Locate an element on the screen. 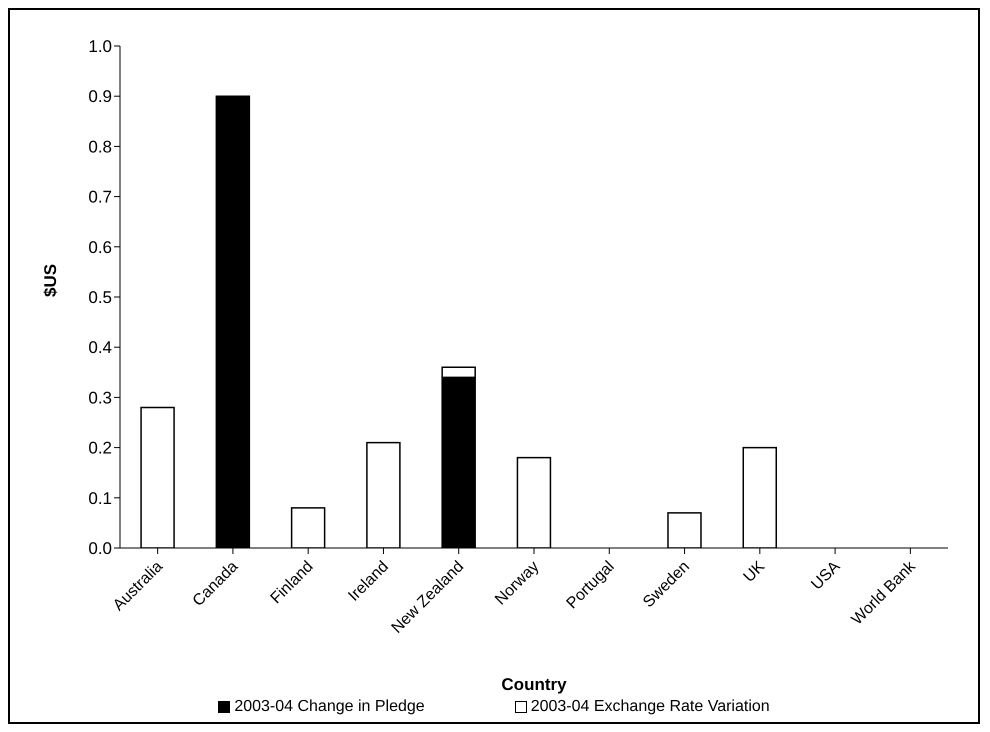 The image size is (990, 732). y-tick-label: 0.1 is located at coordinates (100, 498).